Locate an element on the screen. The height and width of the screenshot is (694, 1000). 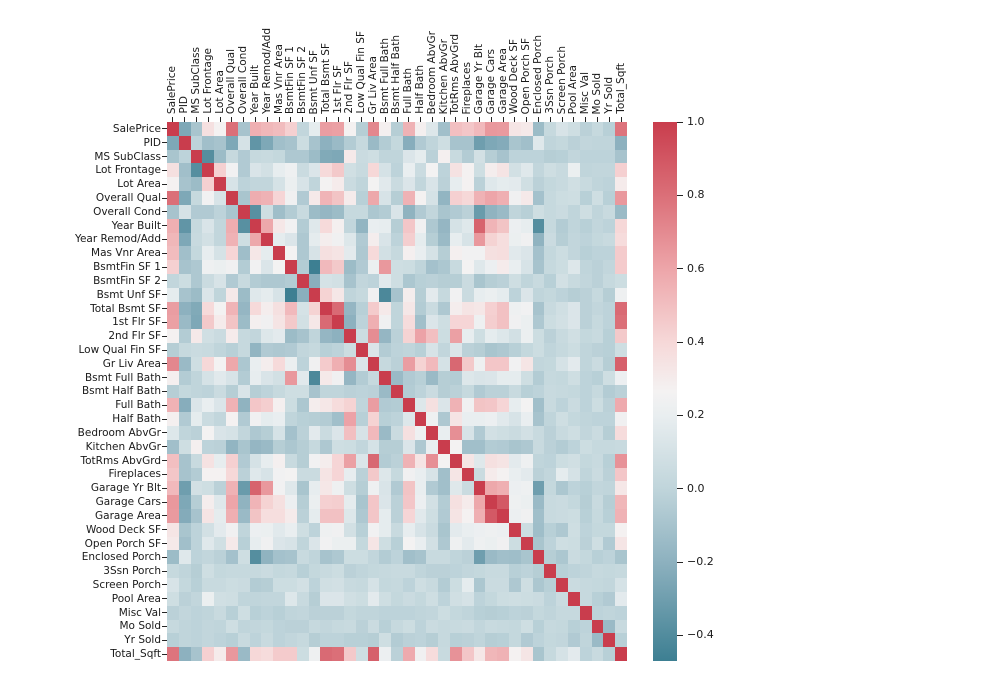
y-tick-label: Kitchen AbvGr is located at coordinates (123, 446).